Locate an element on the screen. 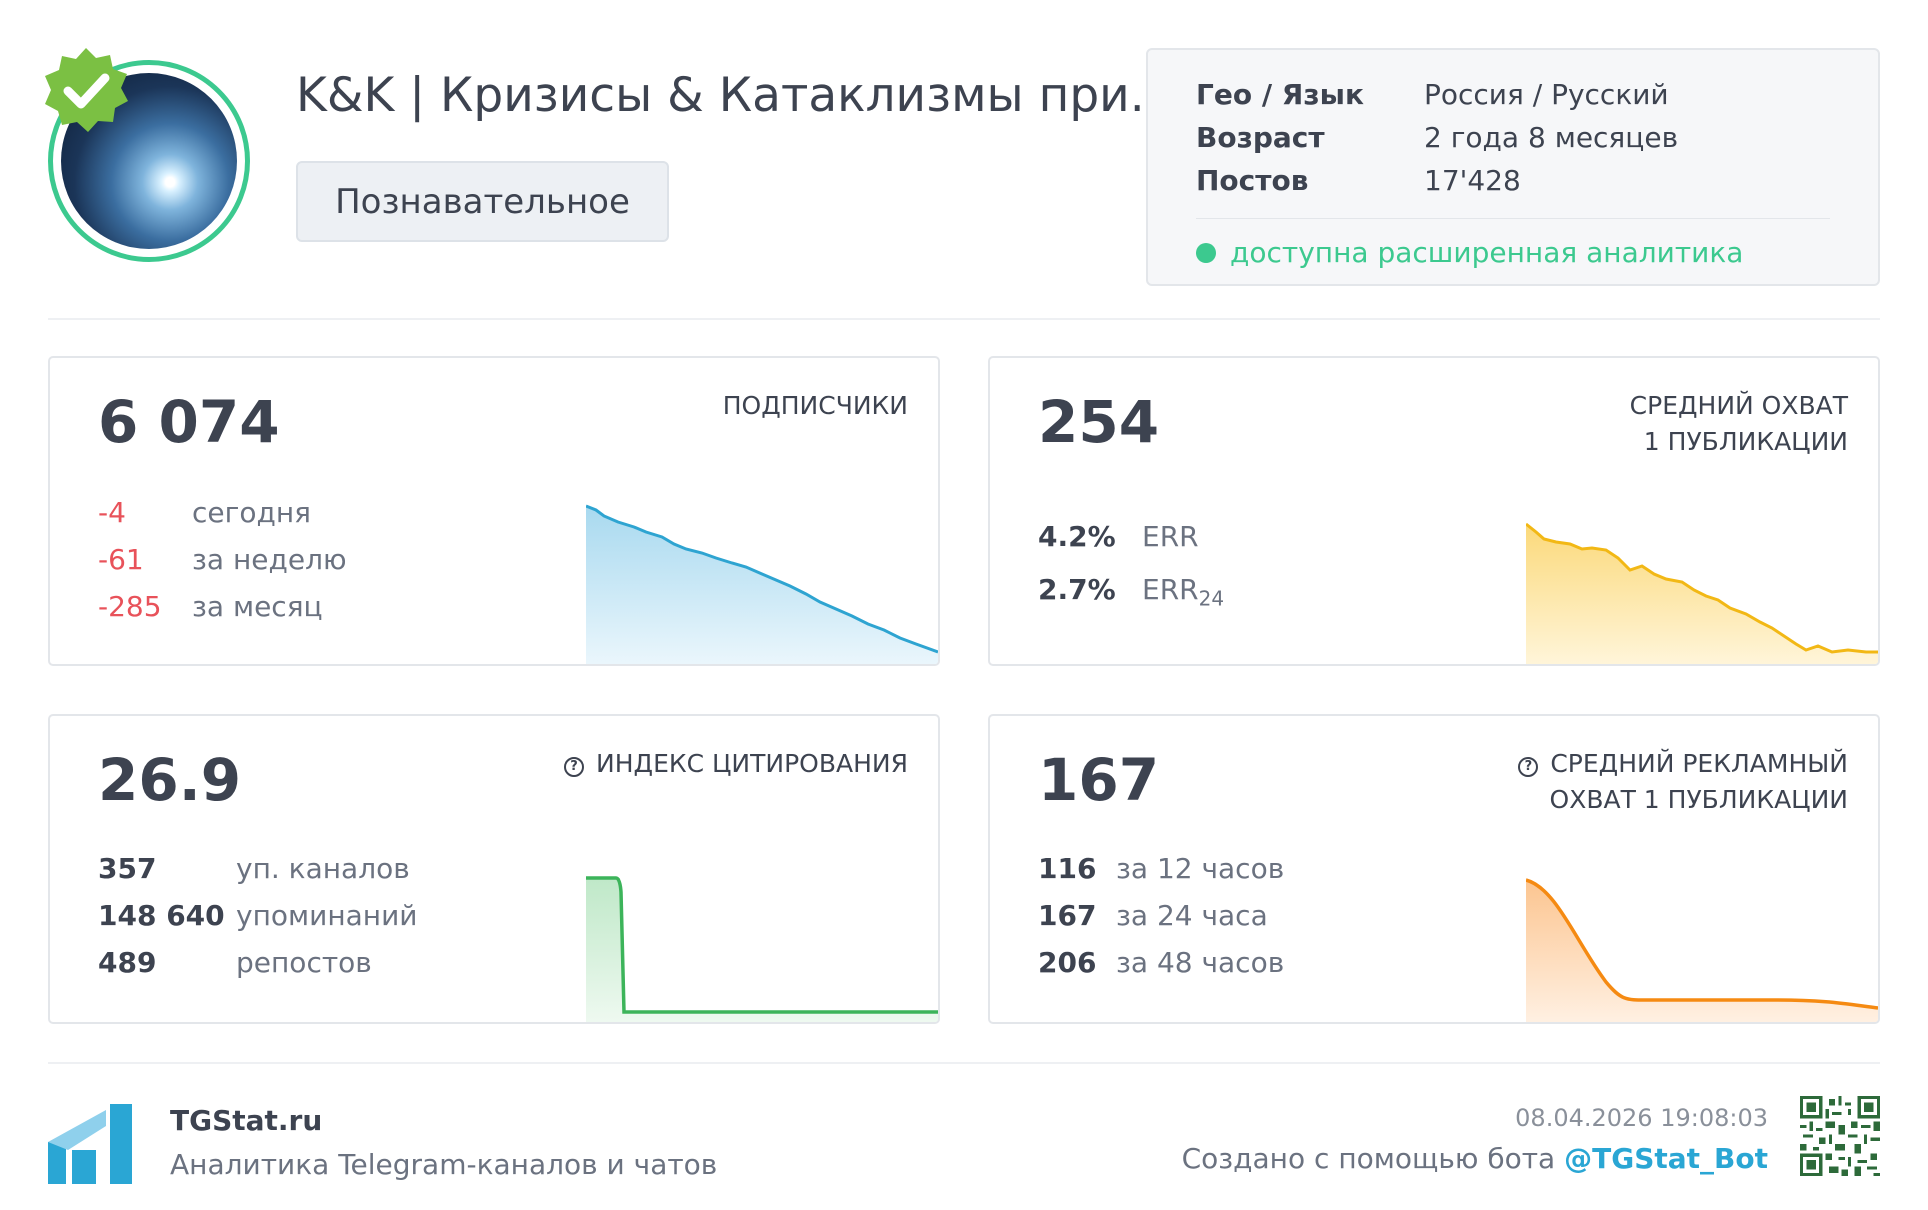  made-with-text: Создано с помощью бота is located at coordinates (1368, 1158).